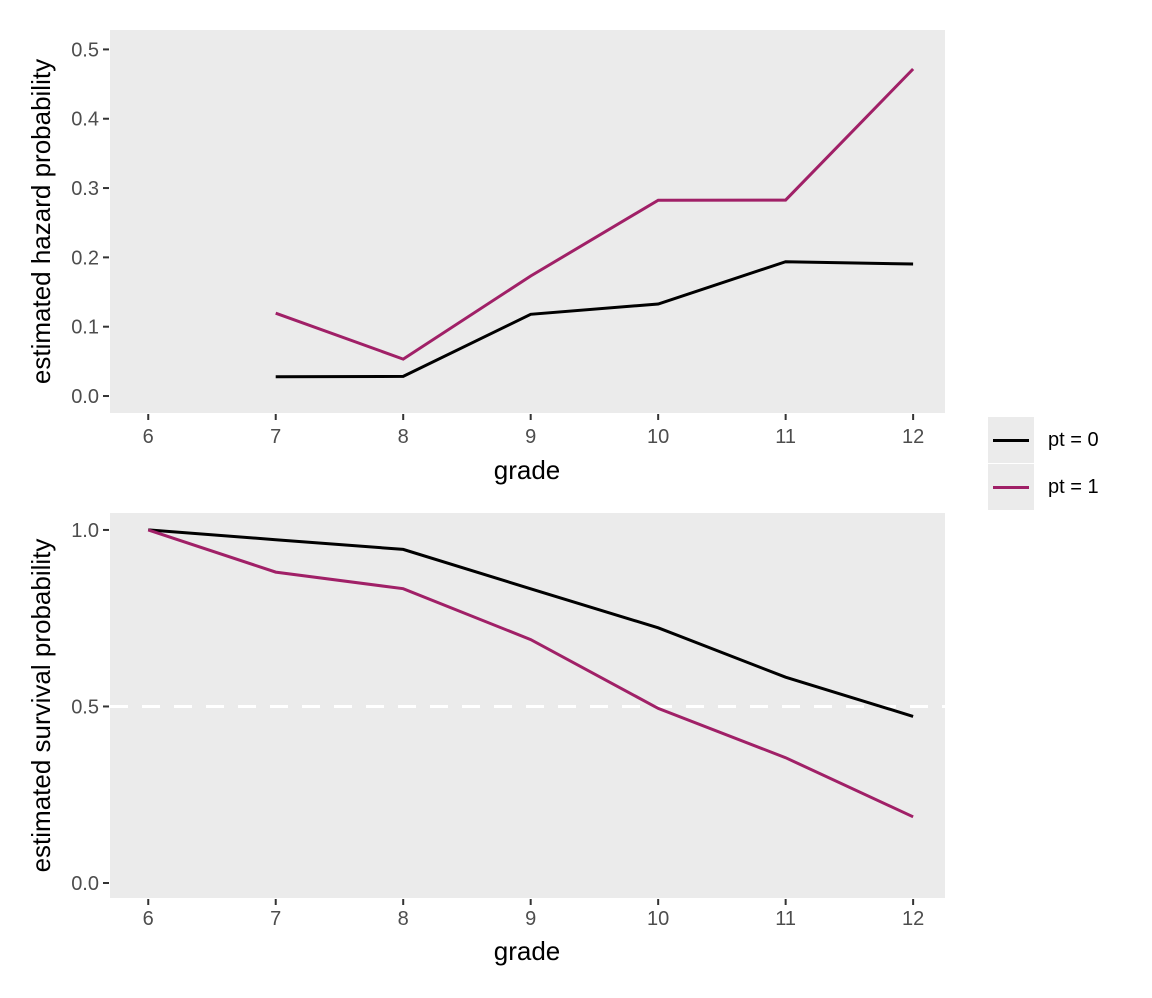 This screenshot has width=1152, height=998. Describe the element at coordinates (85, 258) in the screenshot. I see `svg-text: 0.2` at that location.